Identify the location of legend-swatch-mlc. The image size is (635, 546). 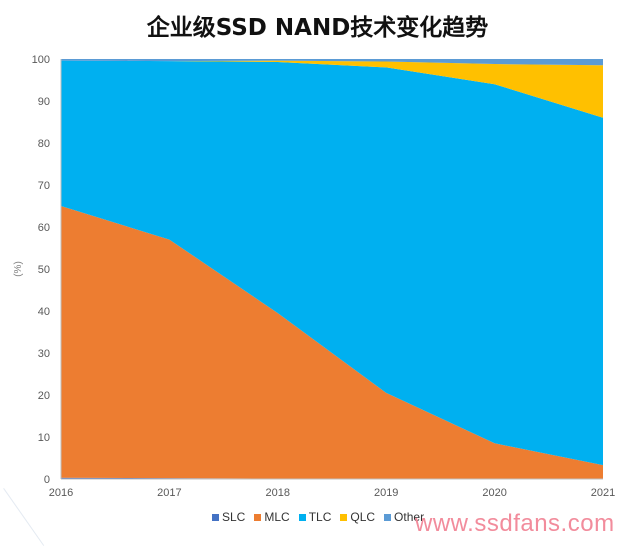
(258, 517).